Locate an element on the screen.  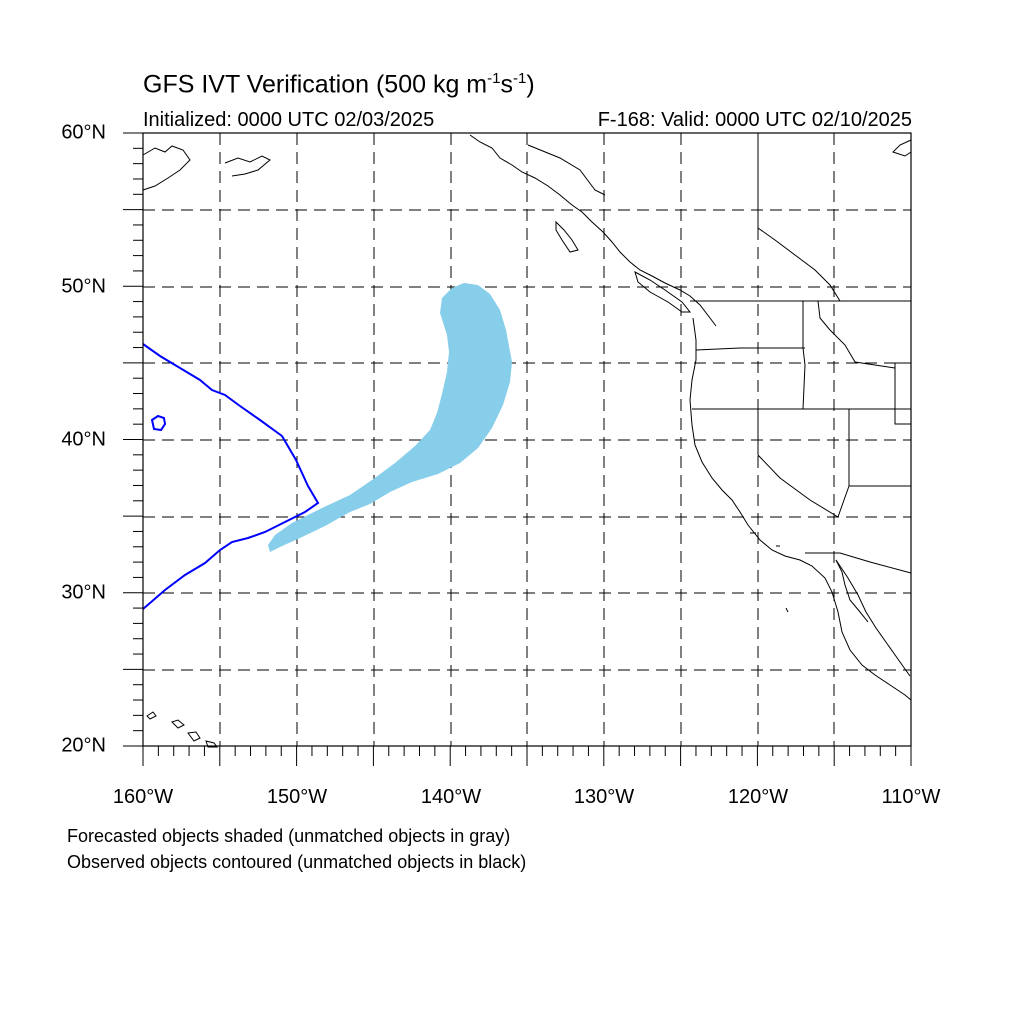
lat-label-40: 40°N is located at coordinates (83, 439).